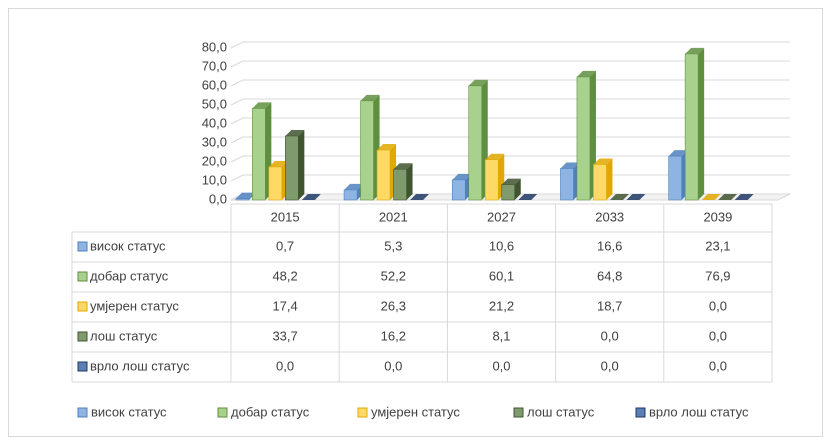 This screenshot has height=443, width=832. What do you see at coordinates (717, 245) in the screenshot?
I see `table-cell: 23,1` at bounding box center [717, 245].